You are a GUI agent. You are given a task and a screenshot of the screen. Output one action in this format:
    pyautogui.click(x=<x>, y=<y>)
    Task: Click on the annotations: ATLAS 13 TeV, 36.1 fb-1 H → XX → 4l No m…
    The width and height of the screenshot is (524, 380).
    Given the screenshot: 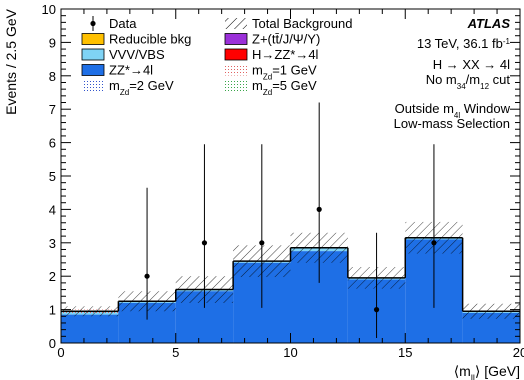 What is the action you would take?
    pyautogui.click(x=452, y=73)
    